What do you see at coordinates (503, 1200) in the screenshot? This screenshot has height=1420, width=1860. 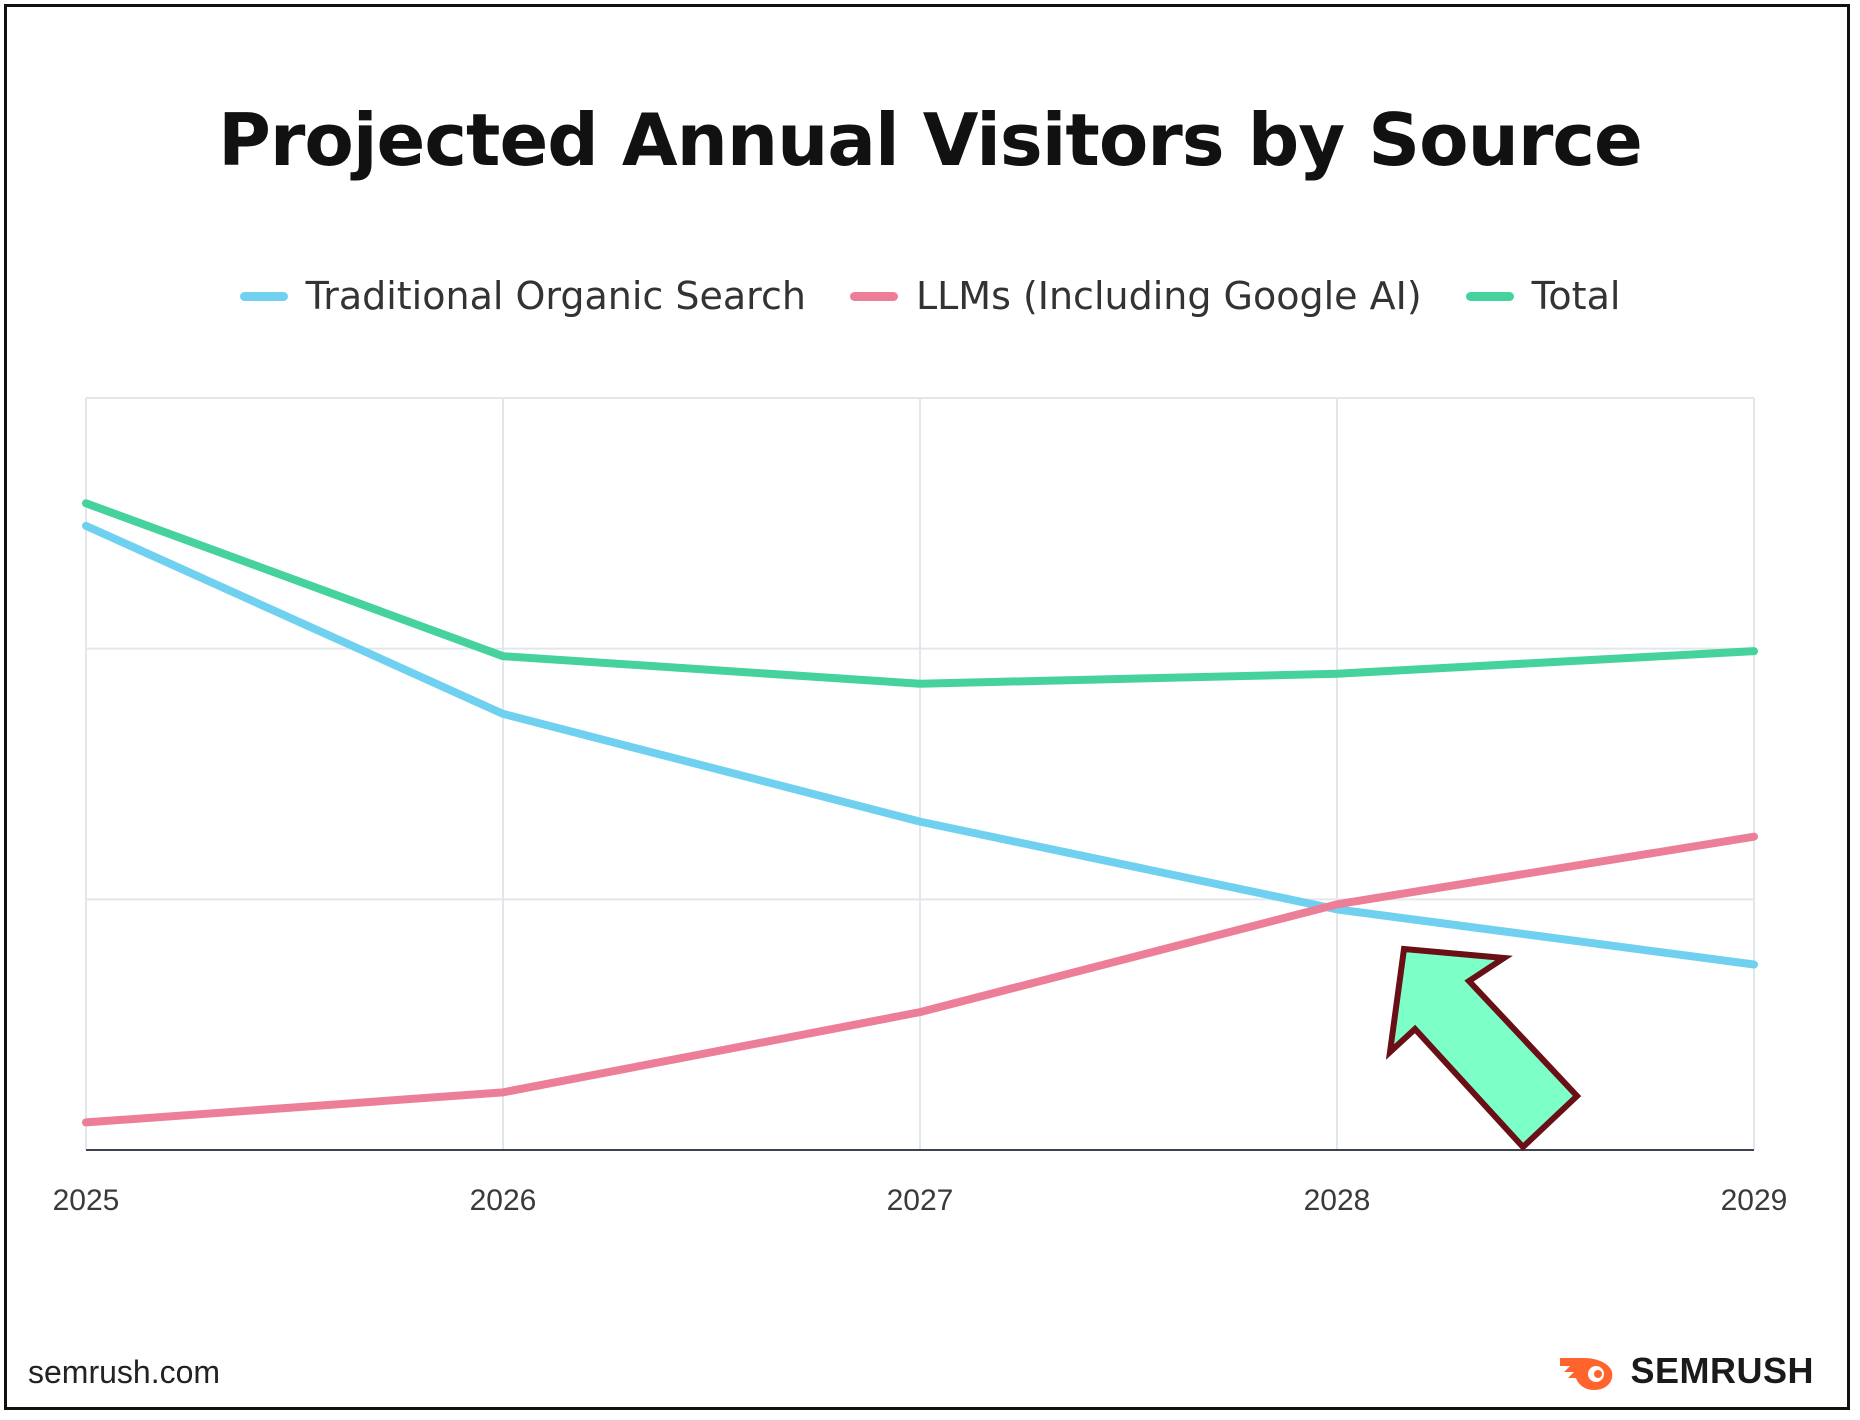 I see `x-tick-label-2026: 2026` at bounding box center [503, 1200].